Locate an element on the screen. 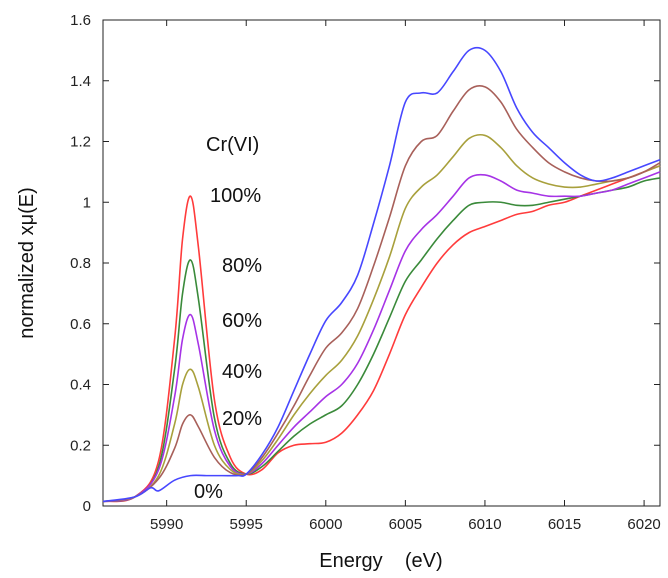  series-label-20: 20% is located at coordinates (242, 419).